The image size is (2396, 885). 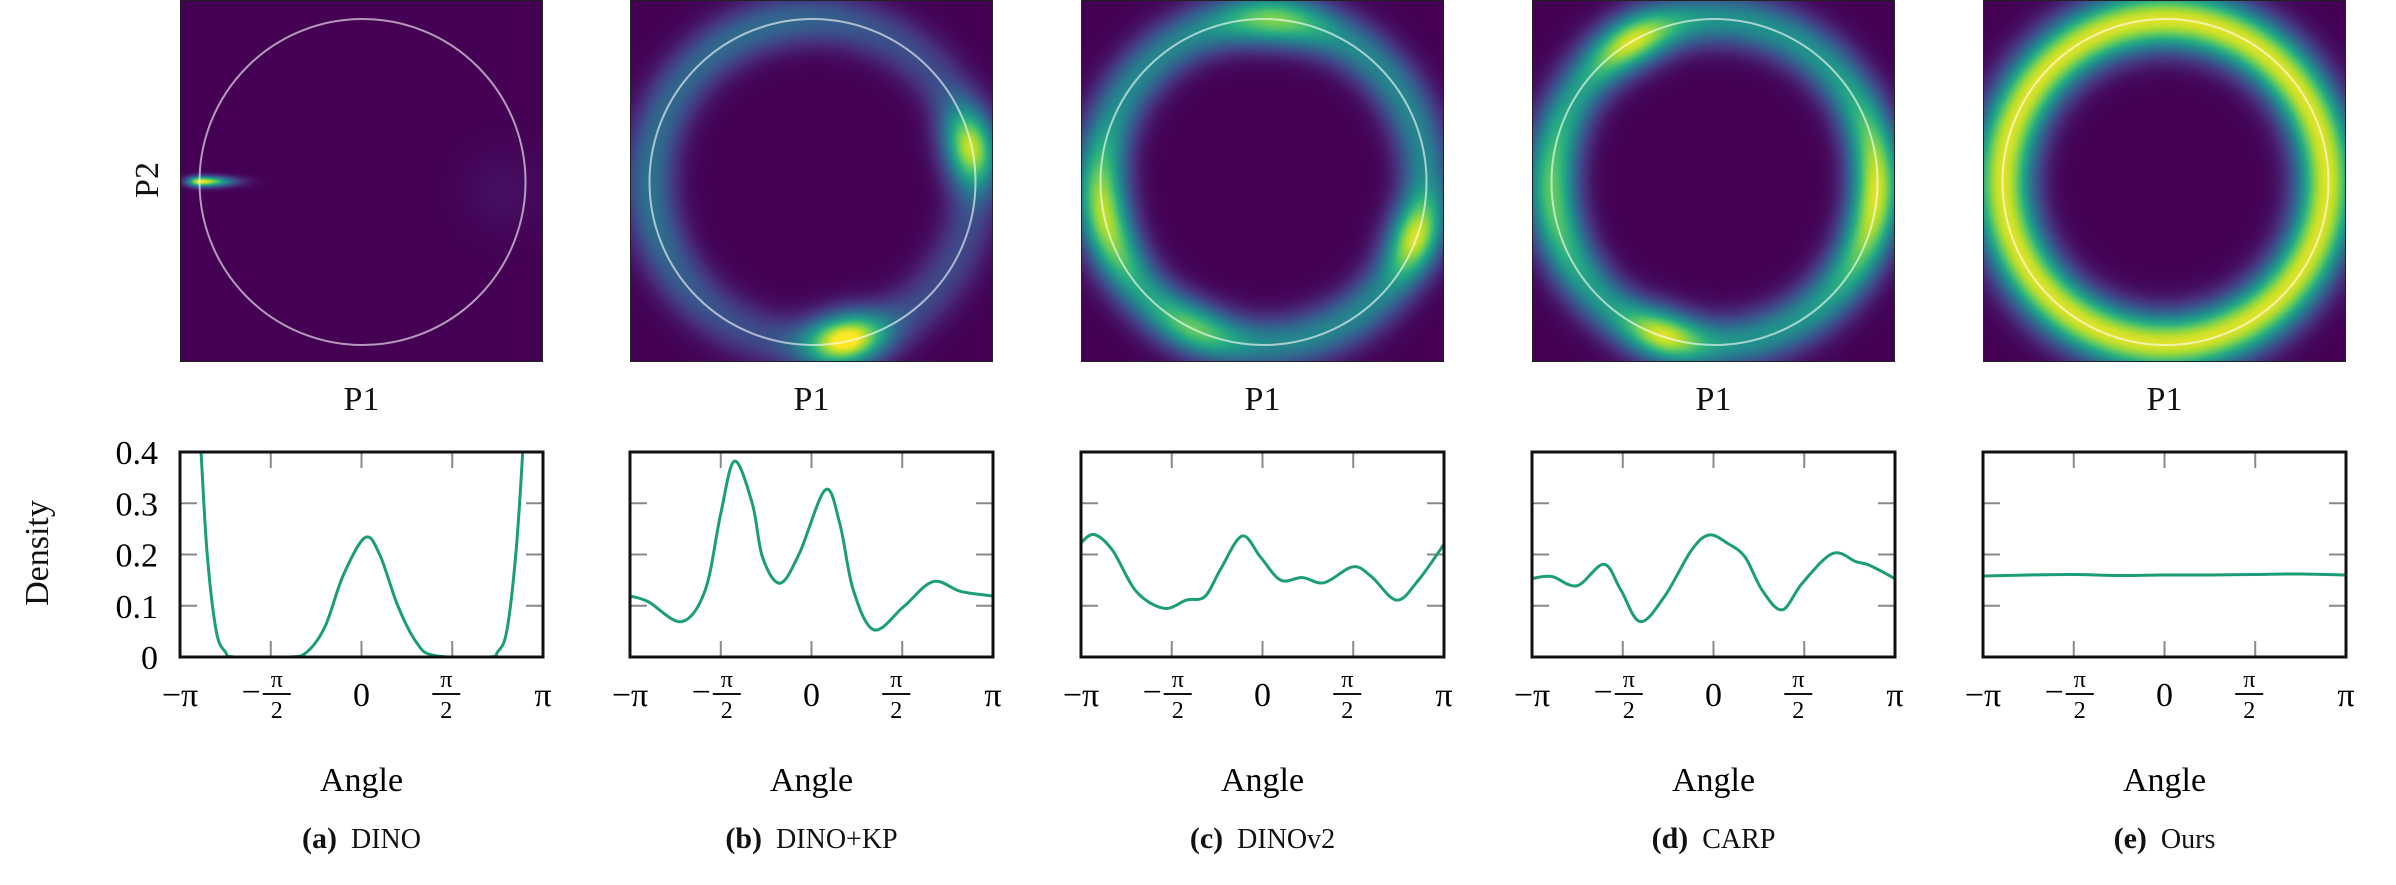 I want to click on caption-method: Ours, so click(x=2188, y=839).